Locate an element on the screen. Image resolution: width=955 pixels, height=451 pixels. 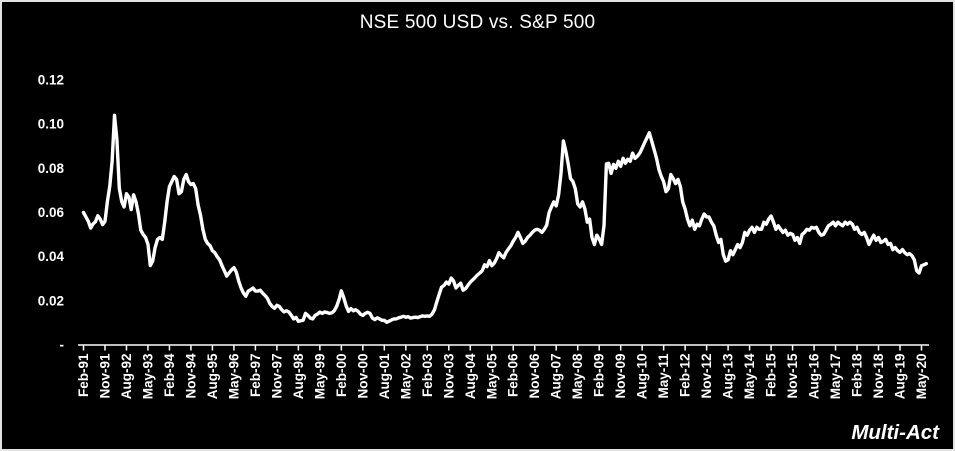
x-tick-label: Nov-18 is located at coordinates (878, 376).